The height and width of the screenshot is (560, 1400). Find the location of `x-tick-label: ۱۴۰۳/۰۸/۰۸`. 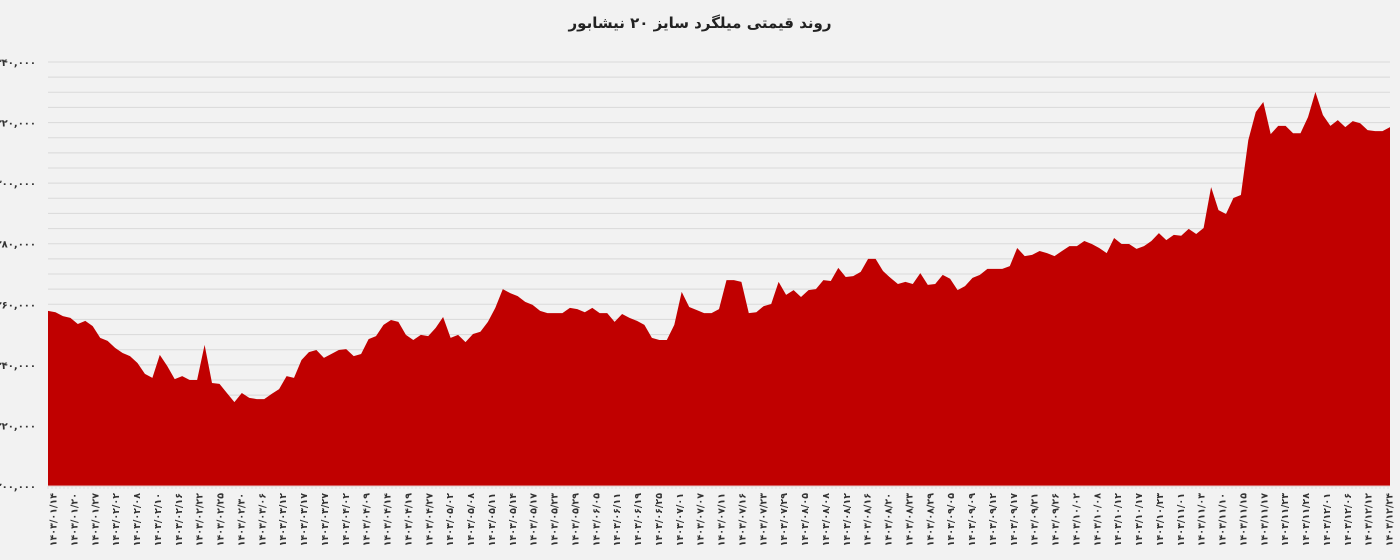

x-tick-label: ۱۴۰۳/۰۸/۰۸ is located at coordinates (826, 520).